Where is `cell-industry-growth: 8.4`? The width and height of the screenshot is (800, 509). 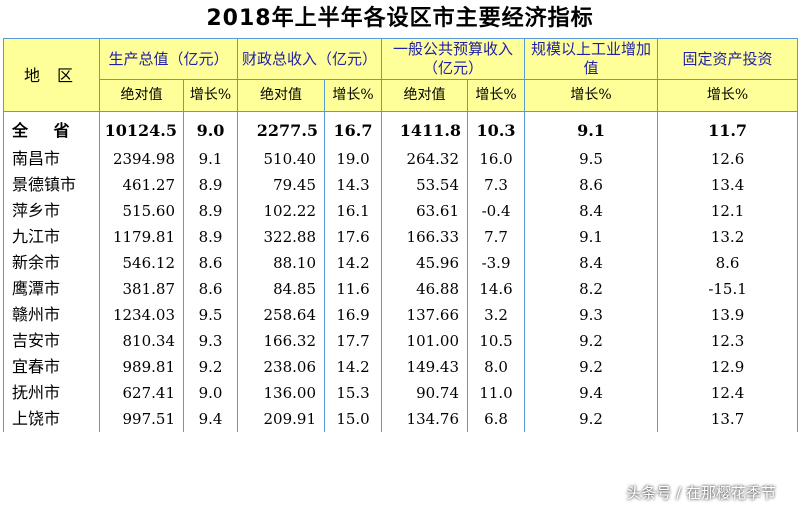 cell-industry-growth: 8.4 is located at coordinates (591, 263).